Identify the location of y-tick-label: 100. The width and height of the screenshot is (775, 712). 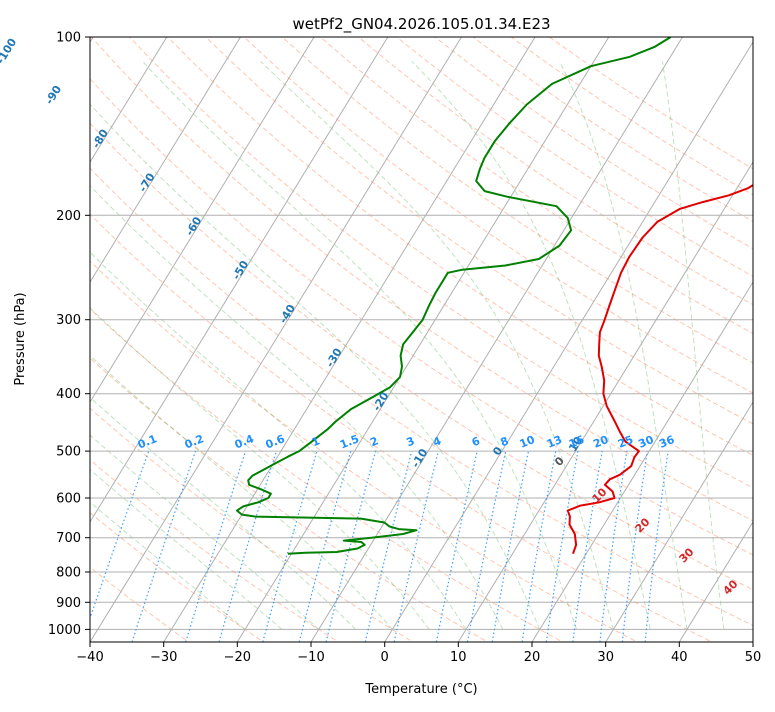
(68, 38).